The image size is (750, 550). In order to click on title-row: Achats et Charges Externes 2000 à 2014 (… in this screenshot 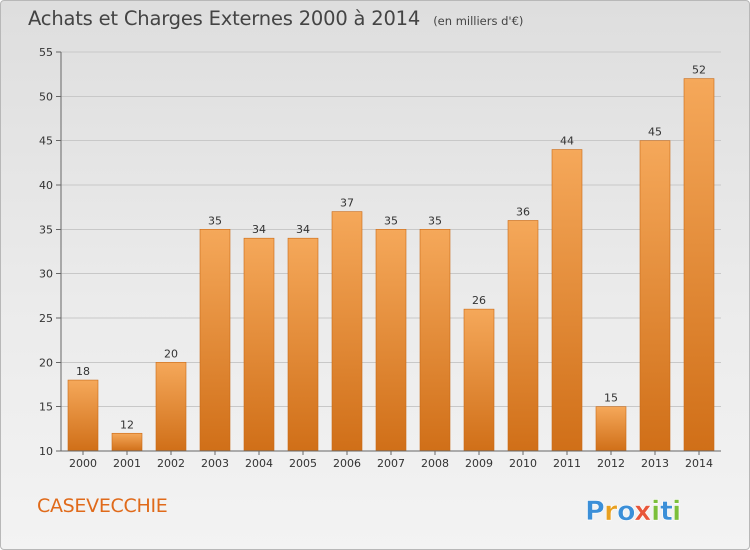, I will do `click(275, 18)`.